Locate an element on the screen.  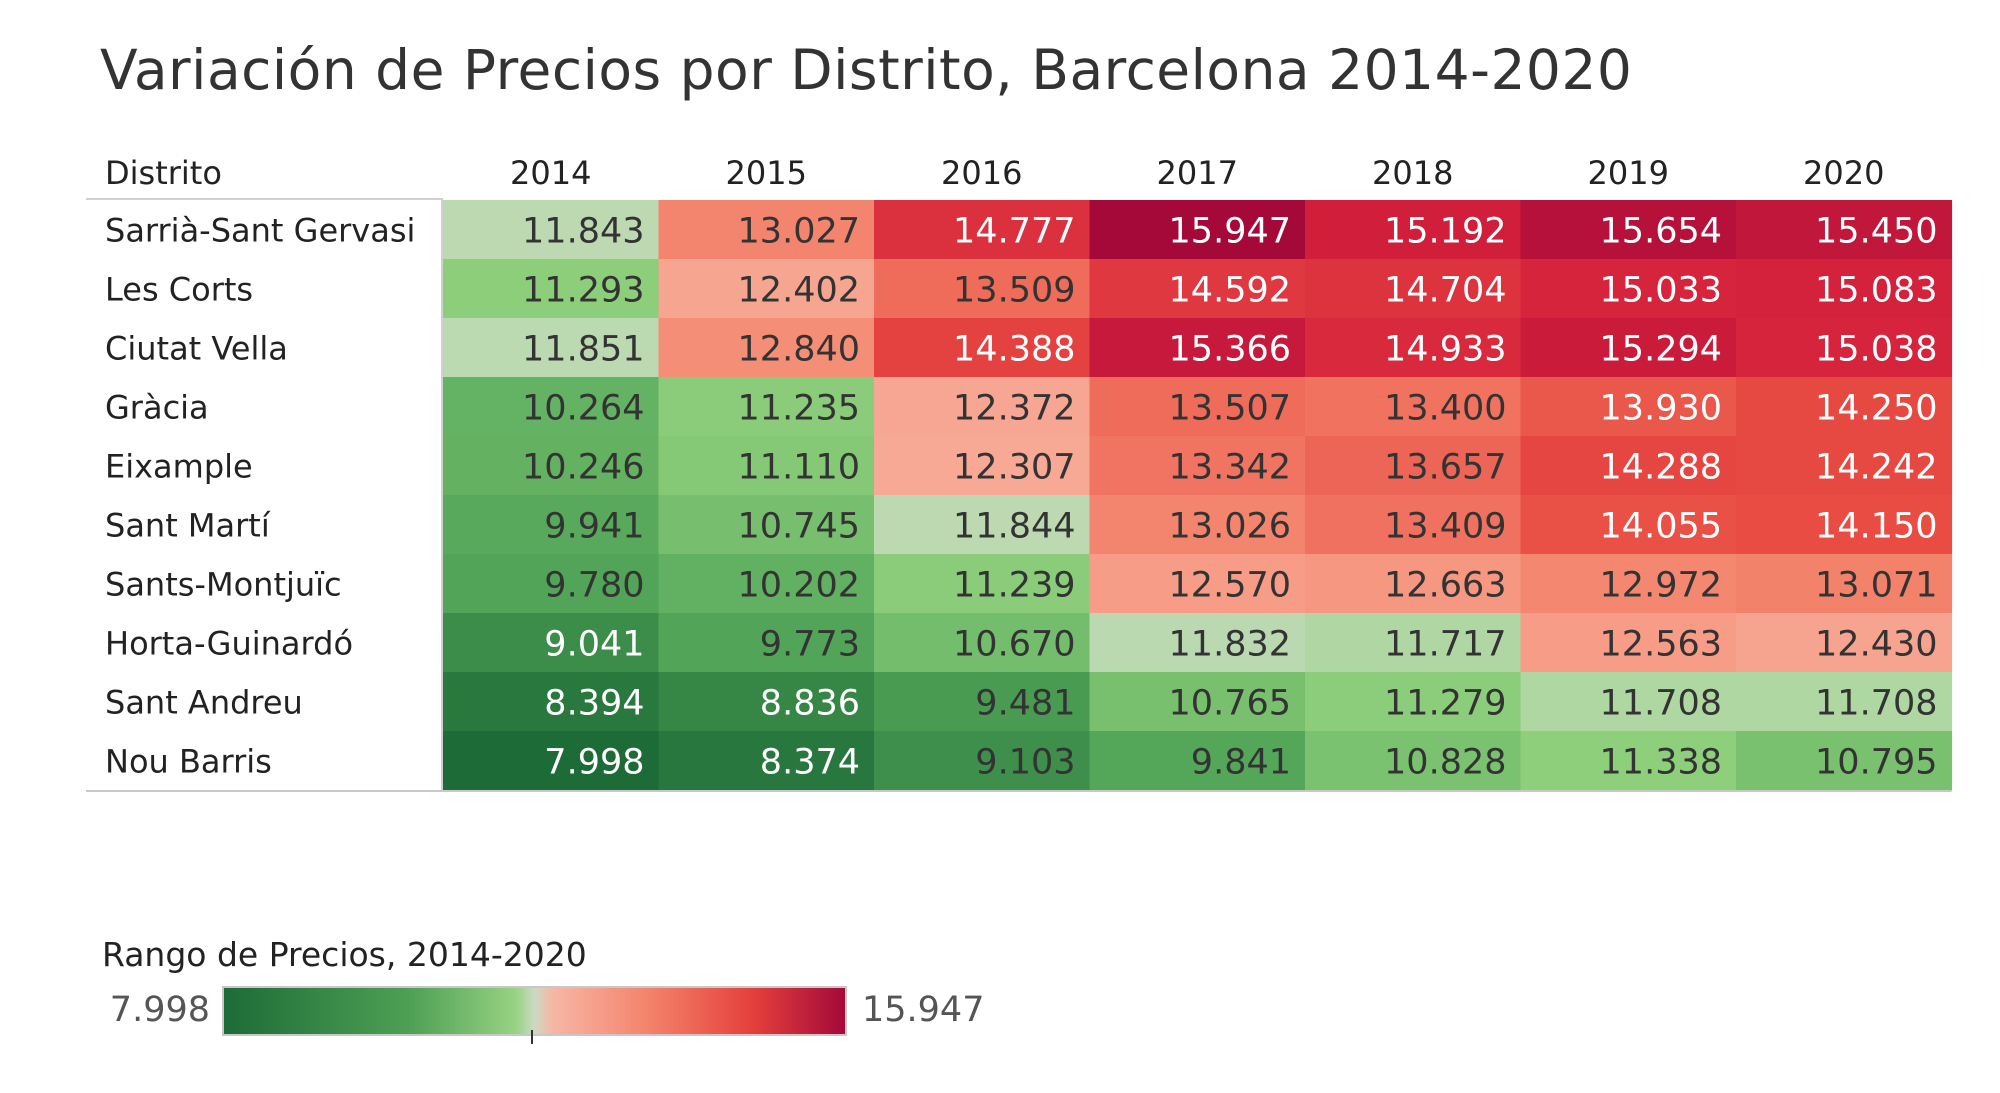
cell-value-label: 15.192 is located at coordinates (1445, 232).